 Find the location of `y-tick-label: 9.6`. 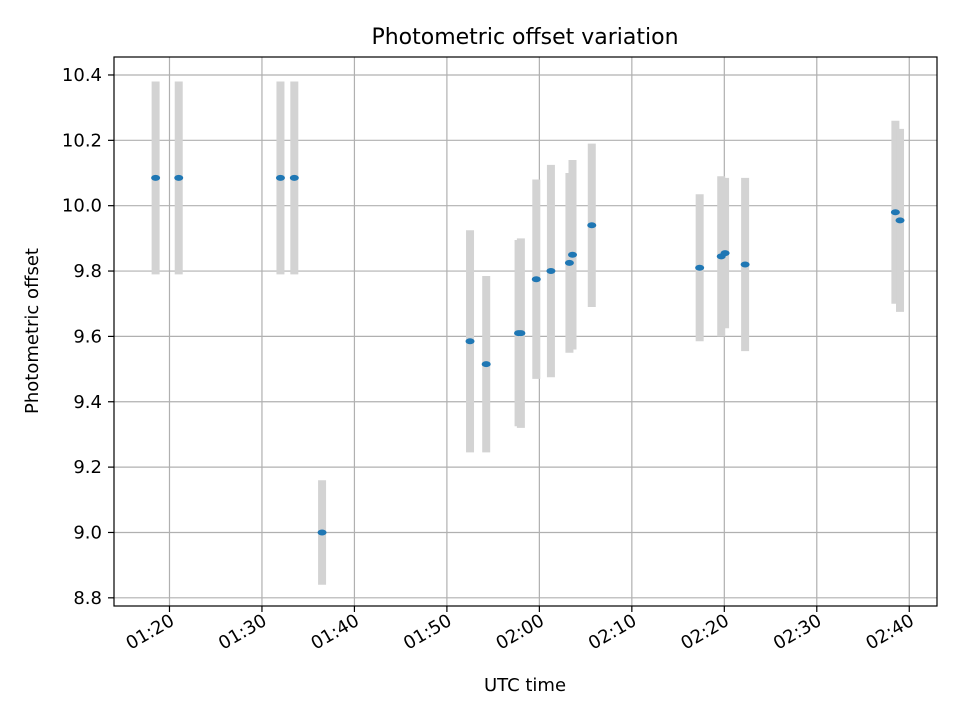

y-tick-label: 9.6 is located at coordinates (87, 336).